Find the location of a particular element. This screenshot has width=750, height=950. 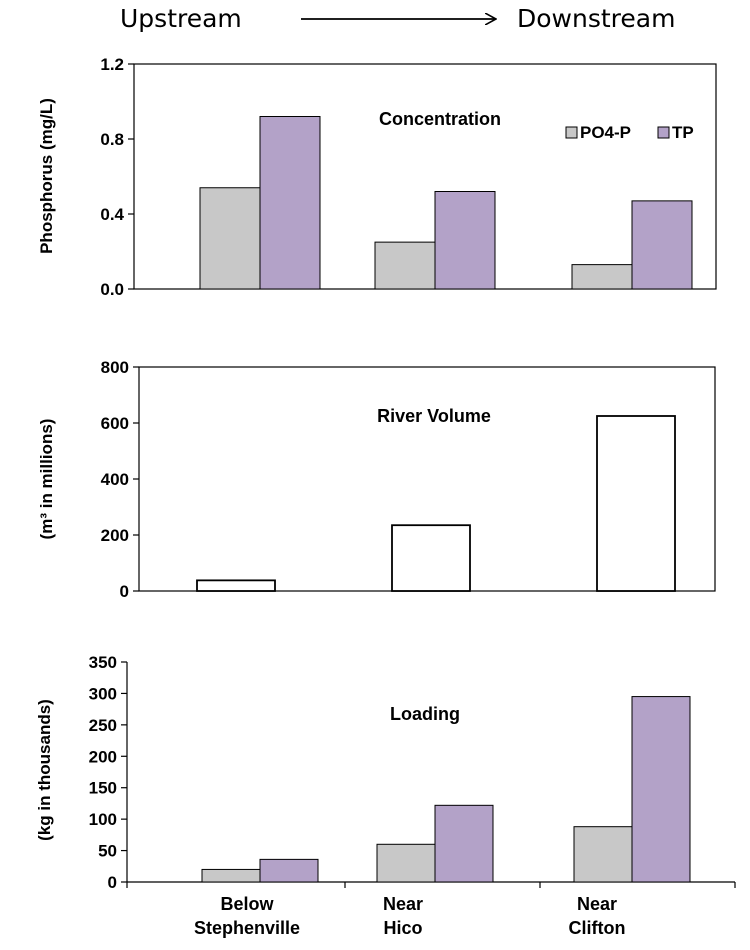

concentration-ylabel: Phosphorus (mg/L) is located at coordinates (46, 176).